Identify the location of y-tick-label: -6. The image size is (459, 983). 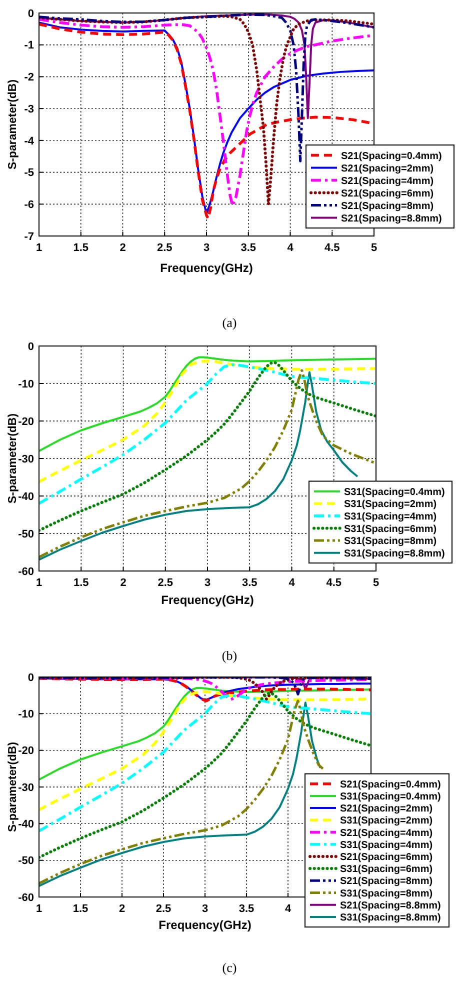
(29, 204).